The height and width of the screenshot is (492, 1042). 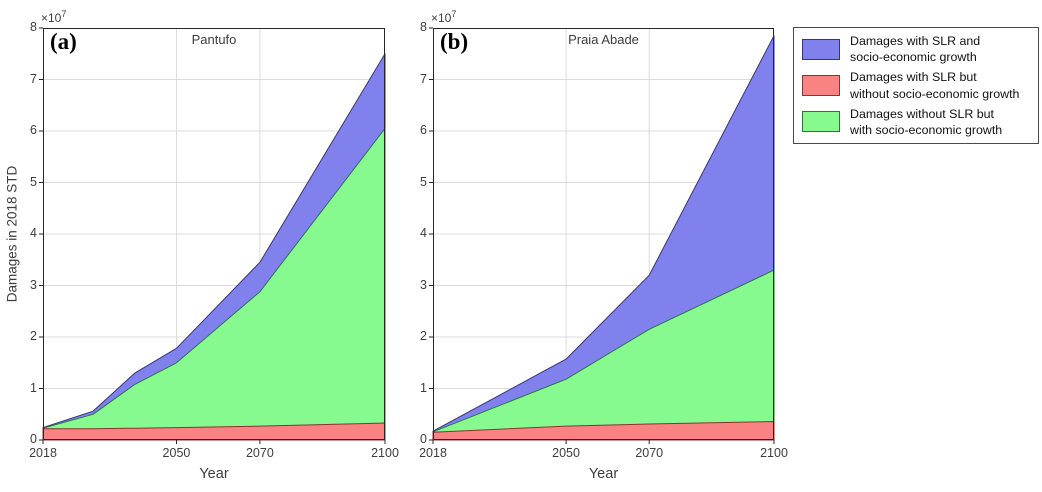 What do you see at coordinates (214, 39) in the screenshot?
I see `panel-a-title: Pantufo` at bounding box center [214, 39].